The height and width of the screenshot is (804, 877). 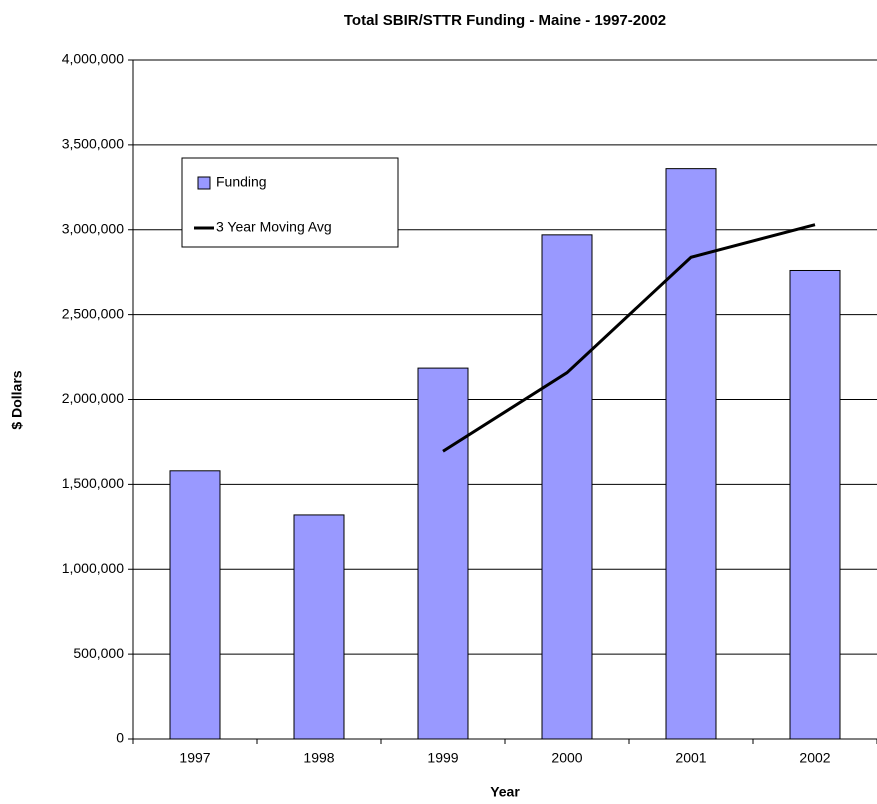 I want to click on x-tick-label: 2002, so click(x=814, y=758).